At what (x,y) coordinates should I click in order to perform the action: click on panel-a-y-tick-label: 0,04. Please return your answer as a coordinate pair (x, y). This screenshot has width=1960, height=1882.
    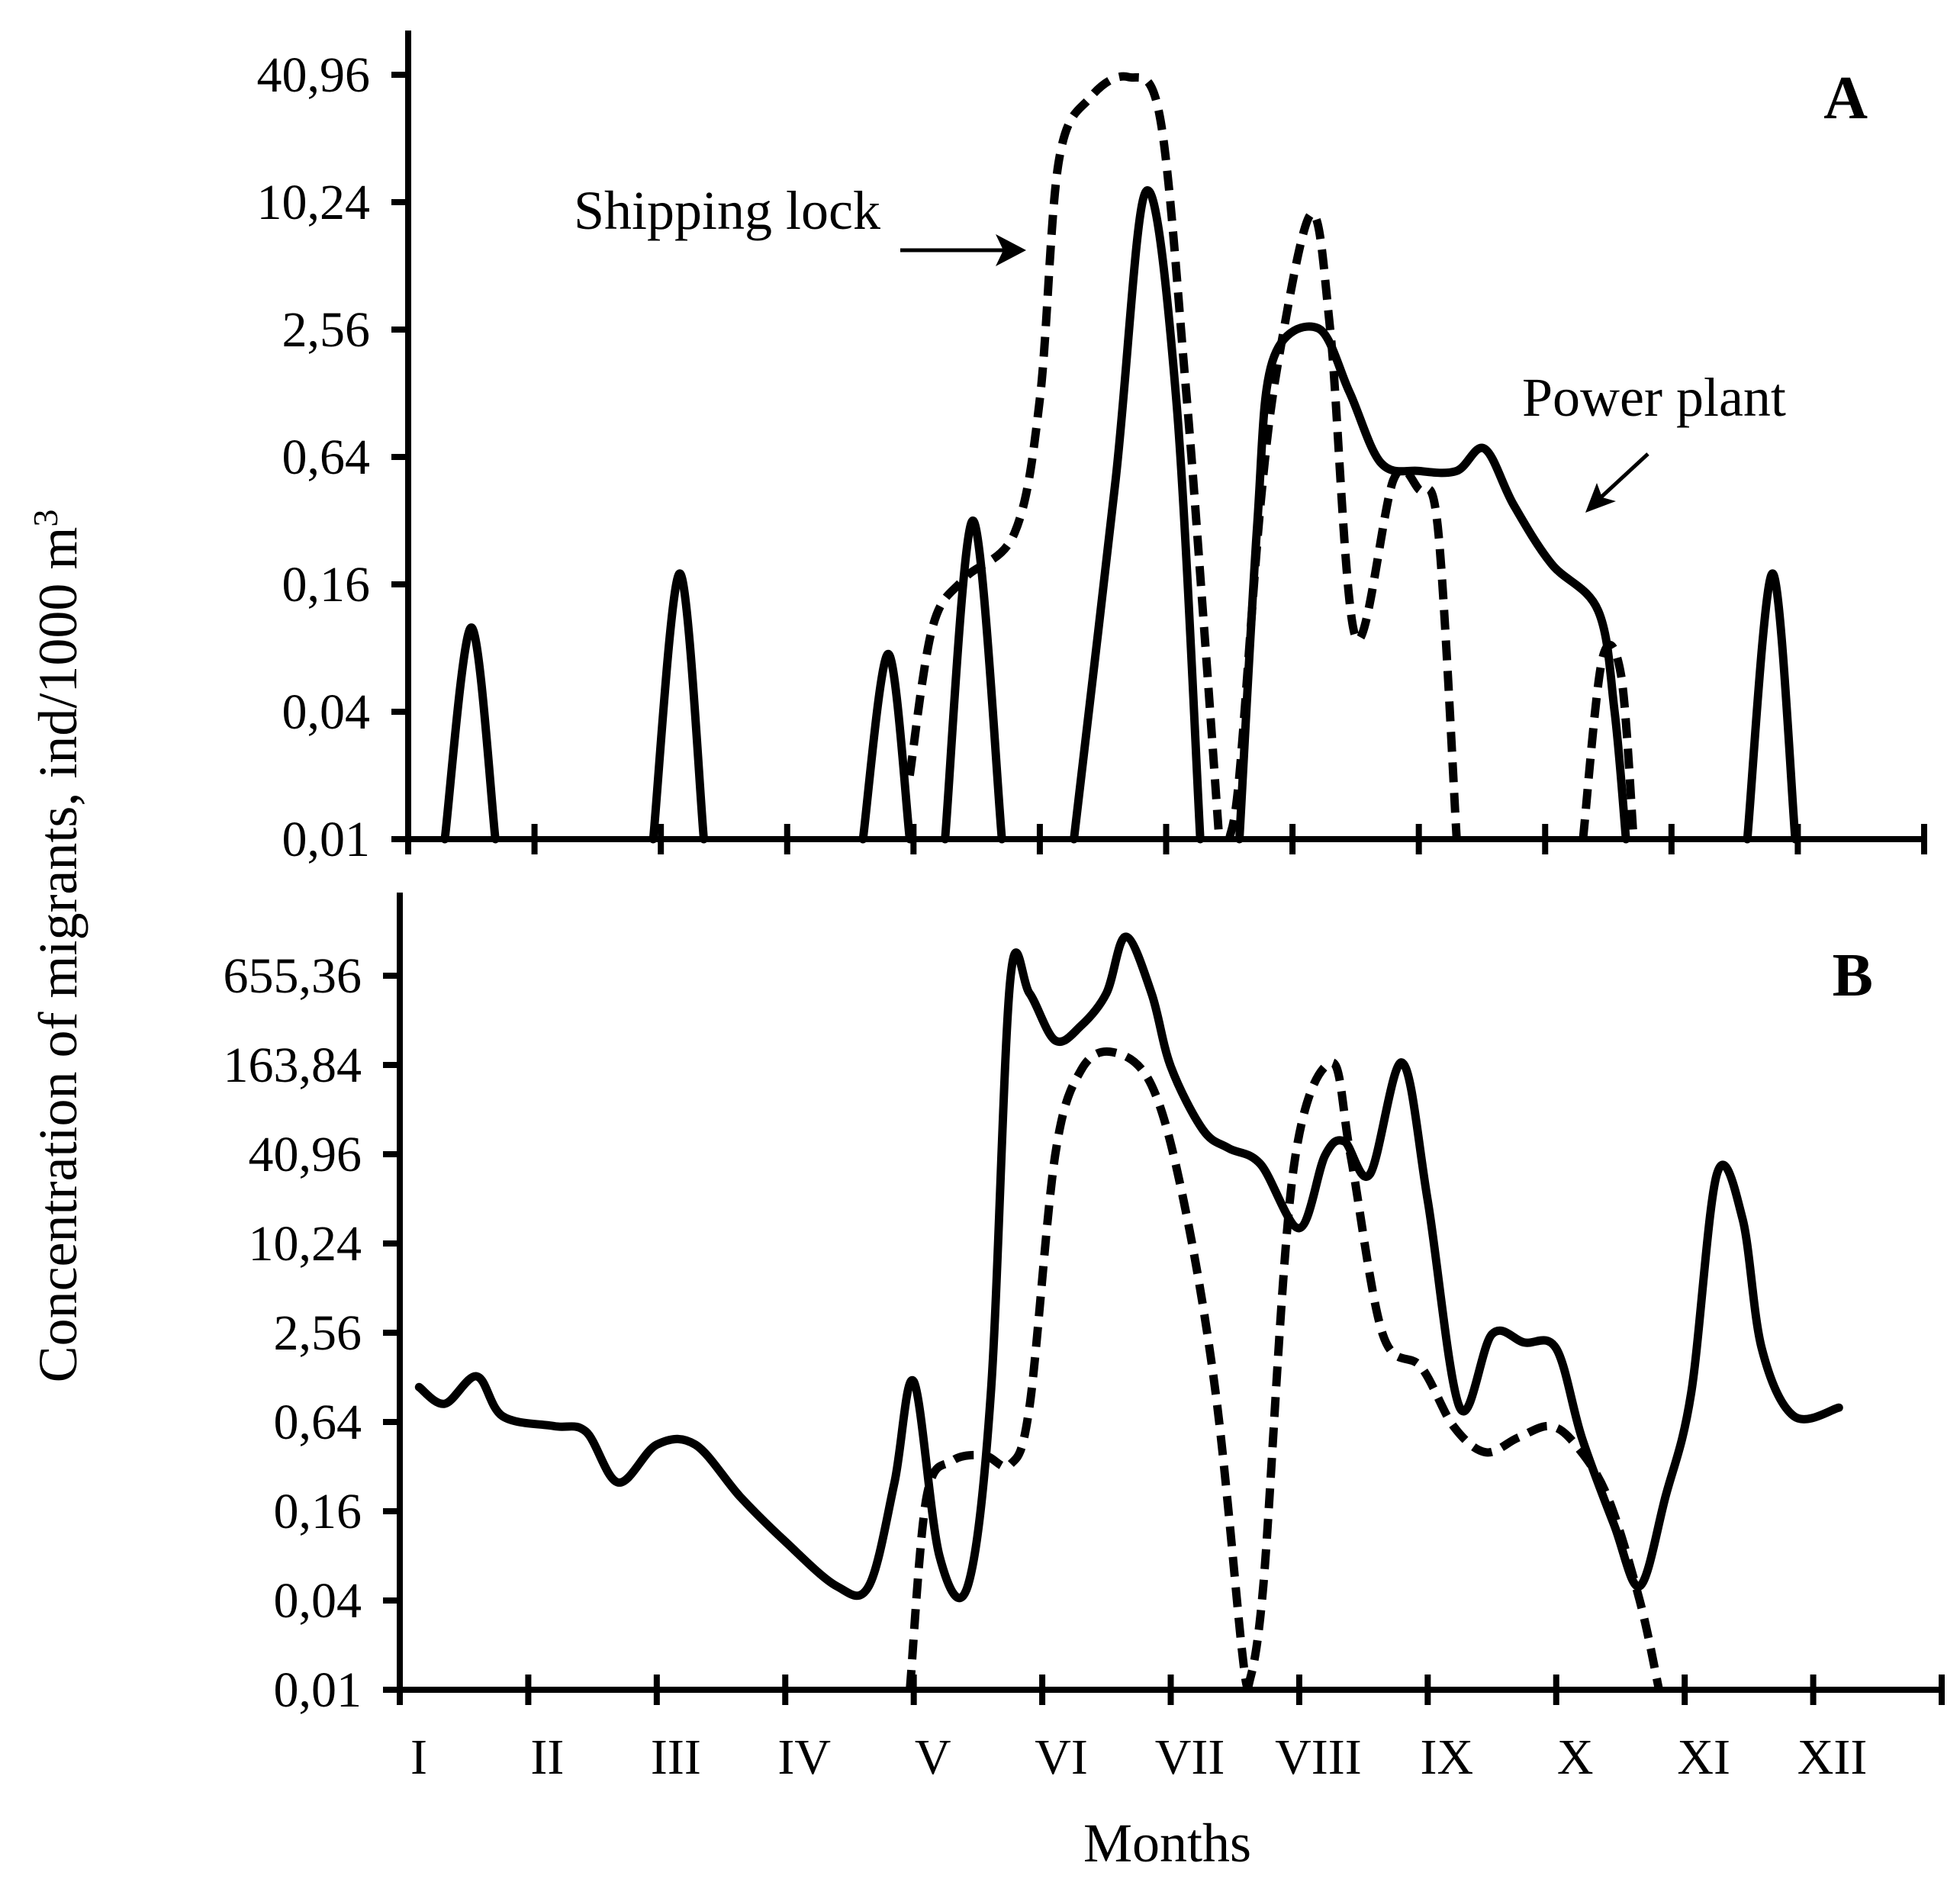
    Looking at the image, I should click on (327, 712).